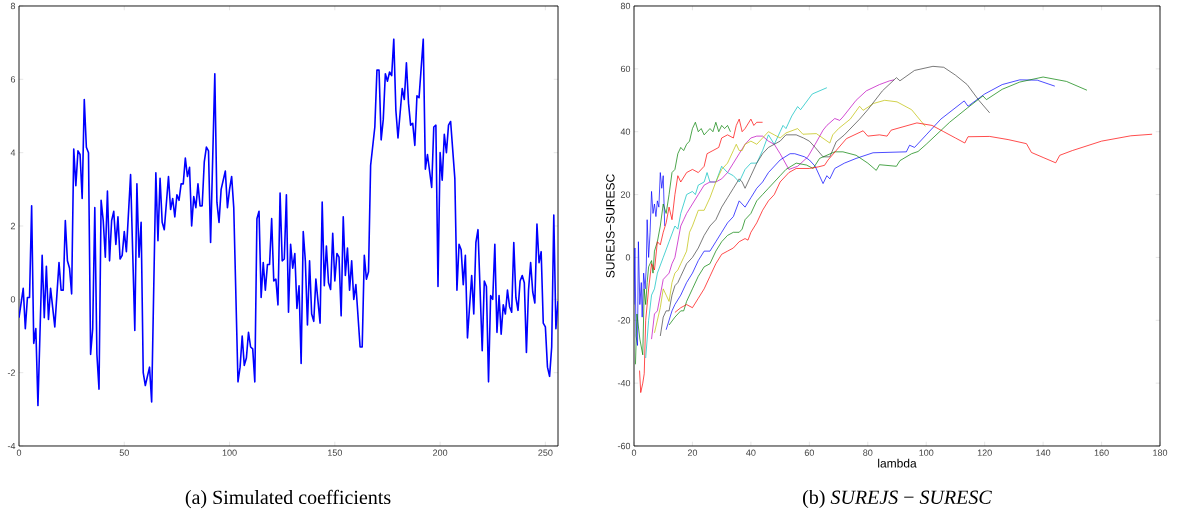  I want to click on x-tick-label: 140, so click(1043, 452).